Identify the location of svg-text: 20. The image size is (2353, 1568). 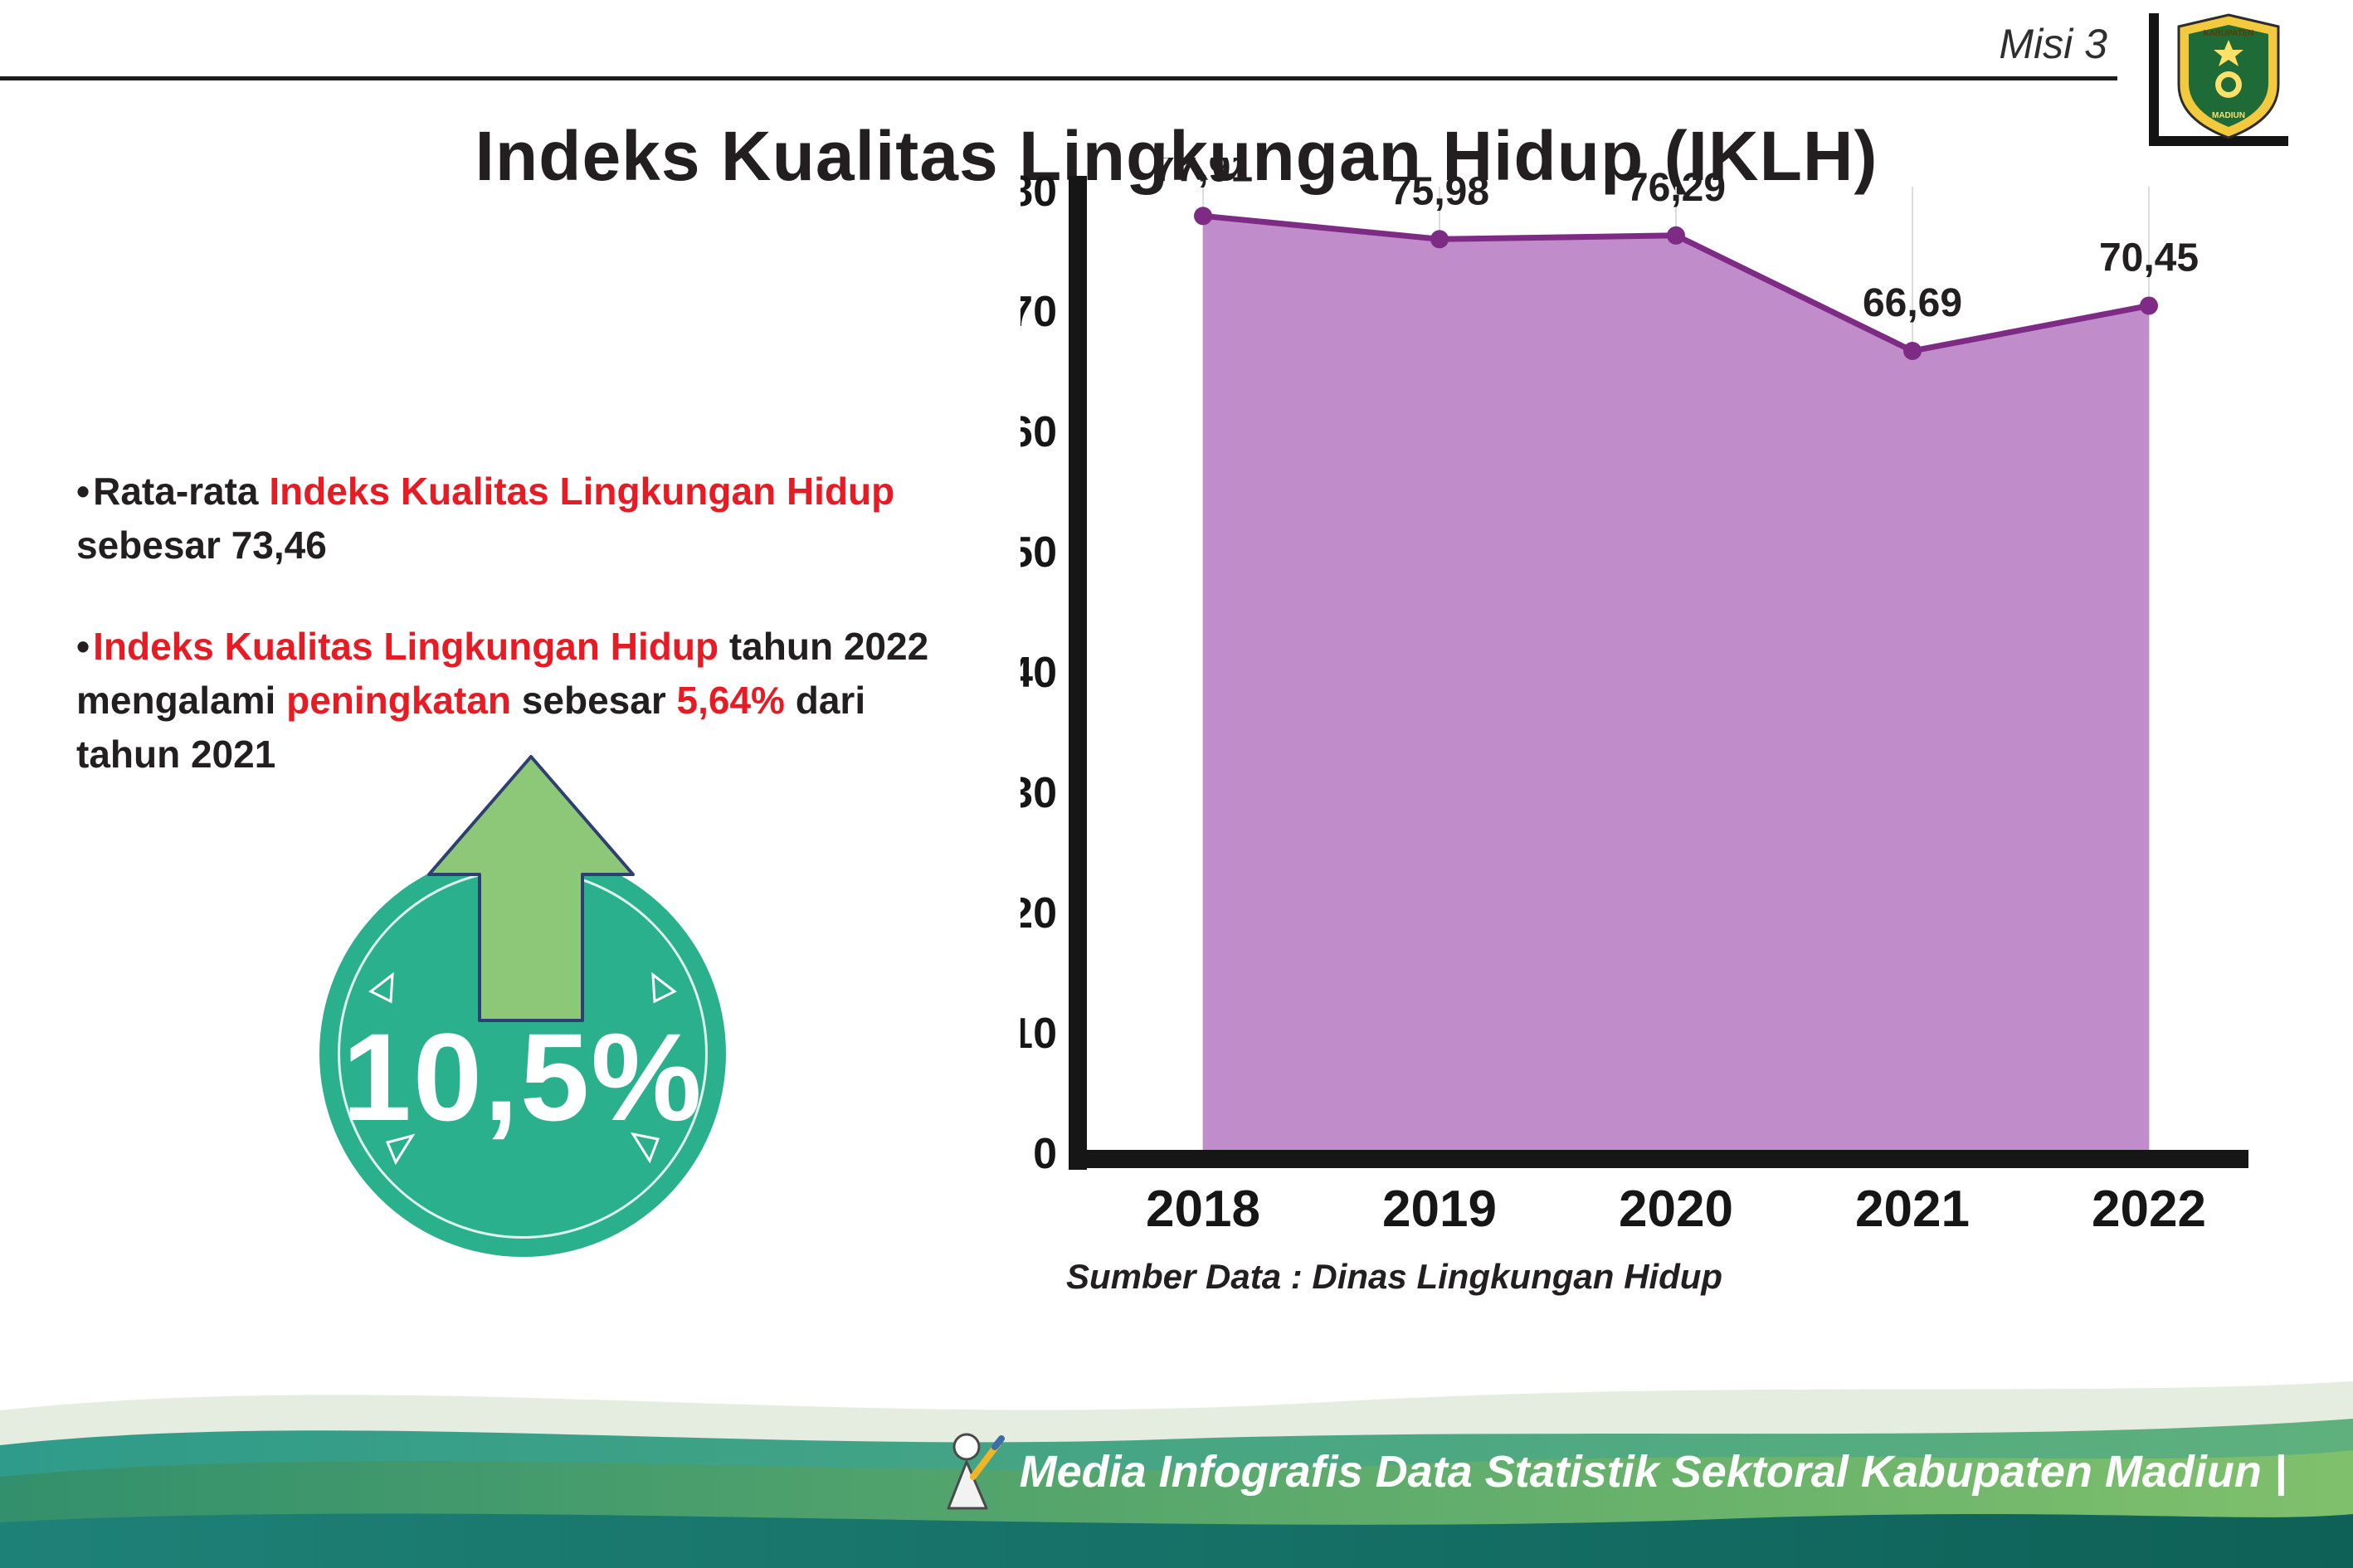
(1039, 913).